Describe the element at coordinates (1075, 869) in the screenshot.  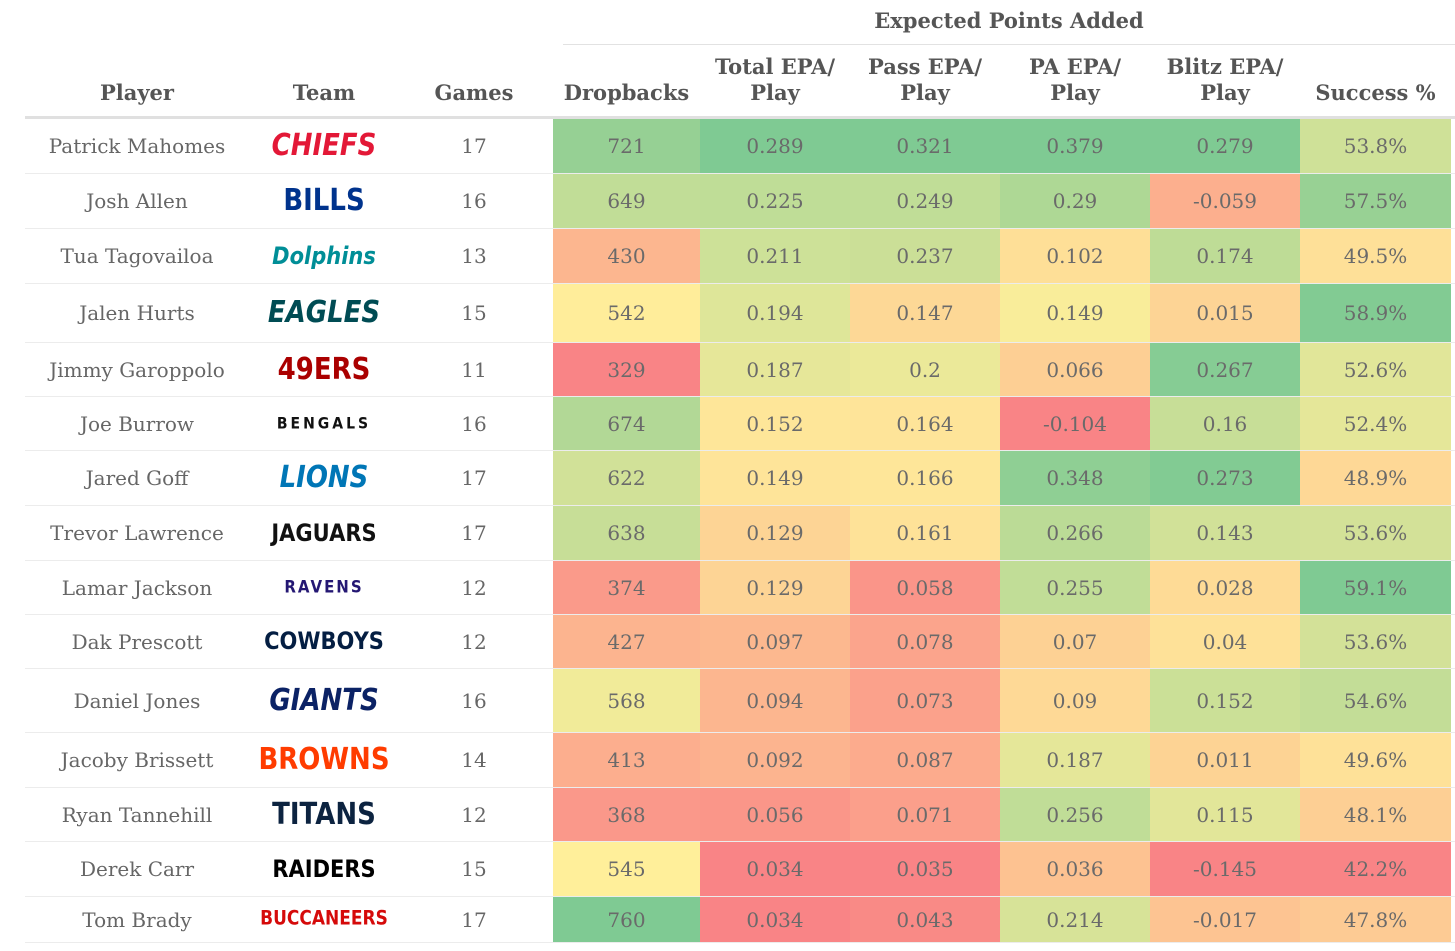
I see `pa-epa-cell: 0.036` at that location.